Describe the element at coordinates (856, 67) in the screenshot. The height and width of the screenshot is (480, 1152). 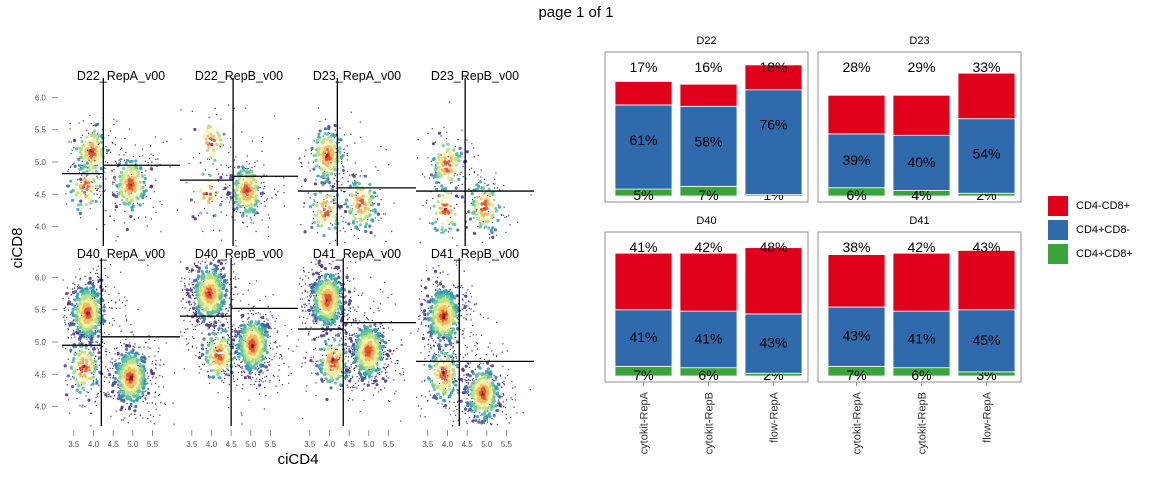
I see `data-label: 28%` at that location.